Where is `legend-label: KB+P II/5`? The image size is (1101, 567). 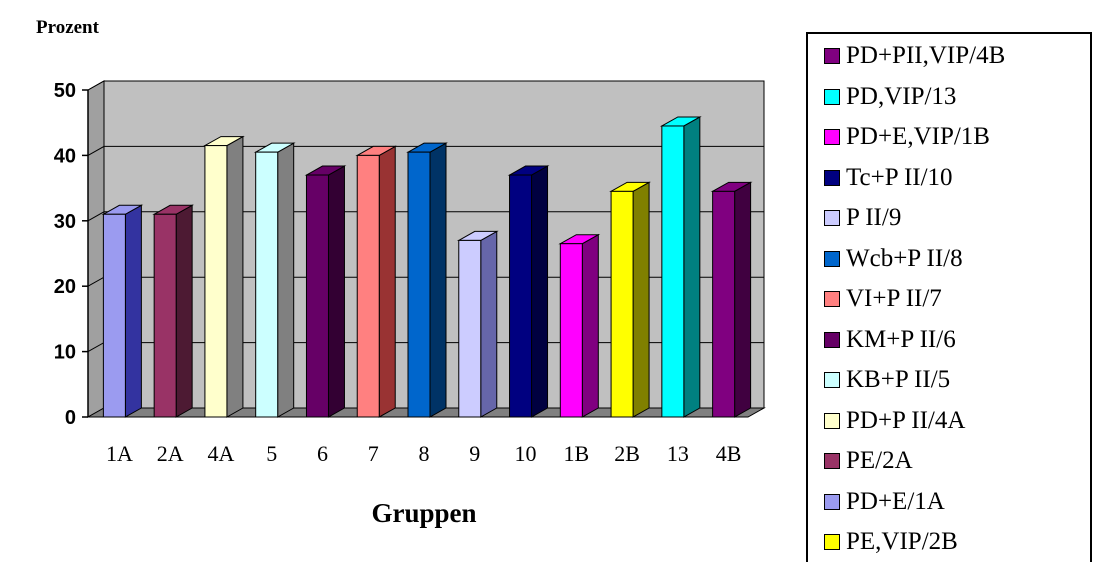
legend-label: KB+P II/5 is located at coordinates (898, 379).